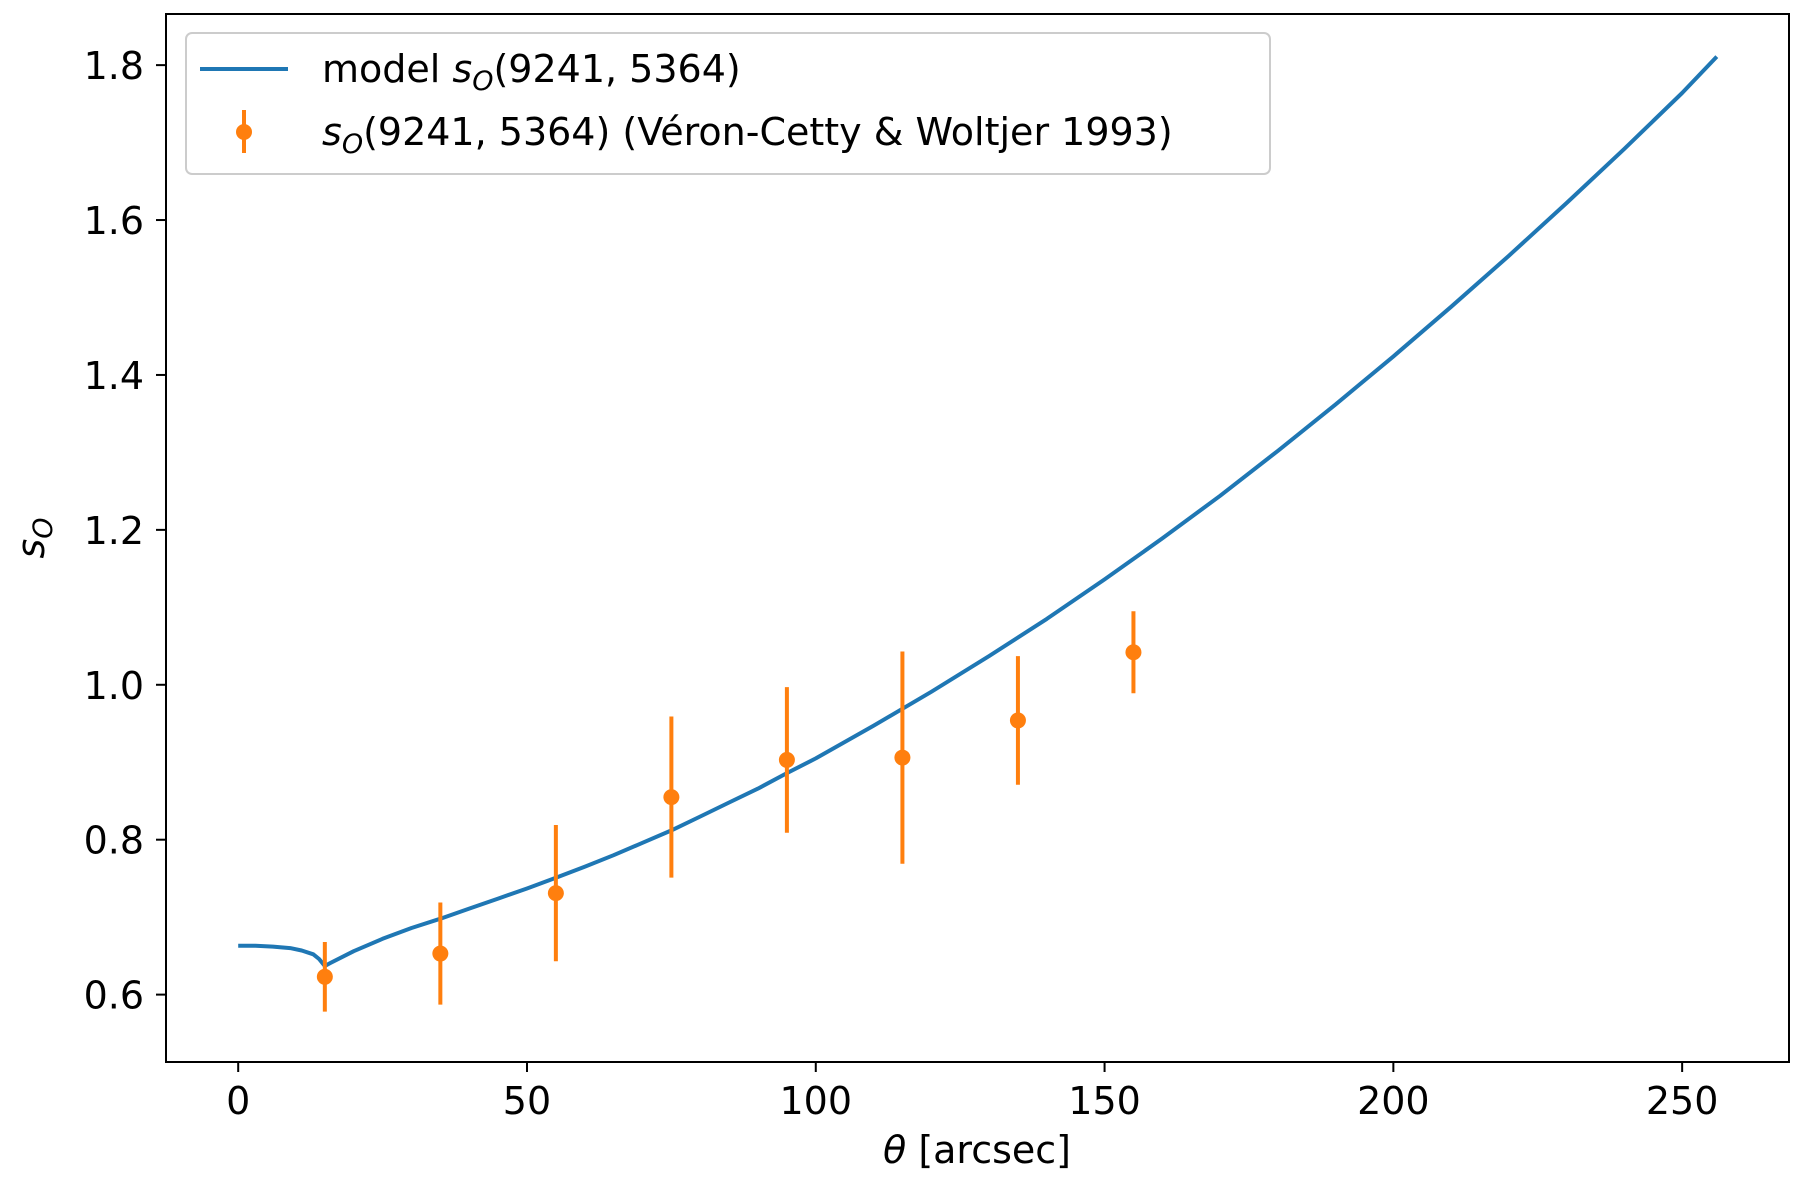 The height and width of the screenshot is (1200, 1800). I want to click on x-tick-label: 150, so click(1104, 1101).